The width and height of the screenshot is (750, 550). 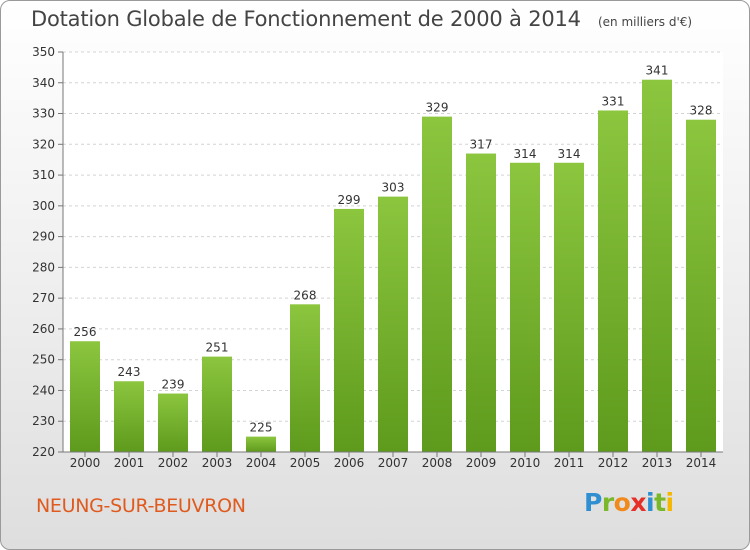 What do you see at coordinates (43, 421) in the screenshot?
I see `y-tick-label: 230` at bounding box center [43, 421].